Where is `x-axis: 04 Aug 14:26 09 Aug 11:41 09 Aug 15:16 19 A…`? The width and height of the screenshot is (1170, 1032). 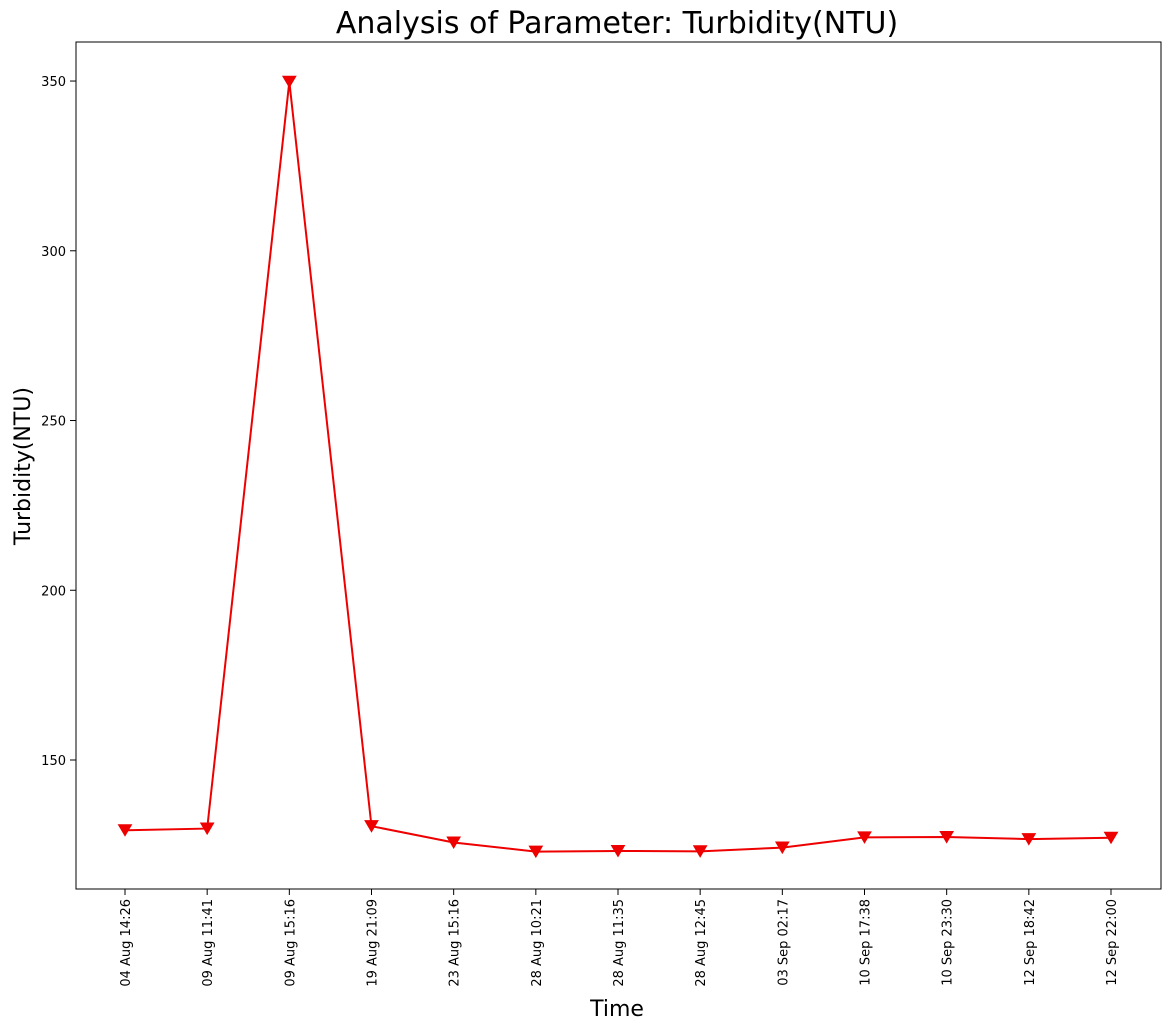 x-axis: 04 Aug 14:26 09 Aug 11:41 09 Aug 15:16 19 A… is located at coordinates (619, 938).